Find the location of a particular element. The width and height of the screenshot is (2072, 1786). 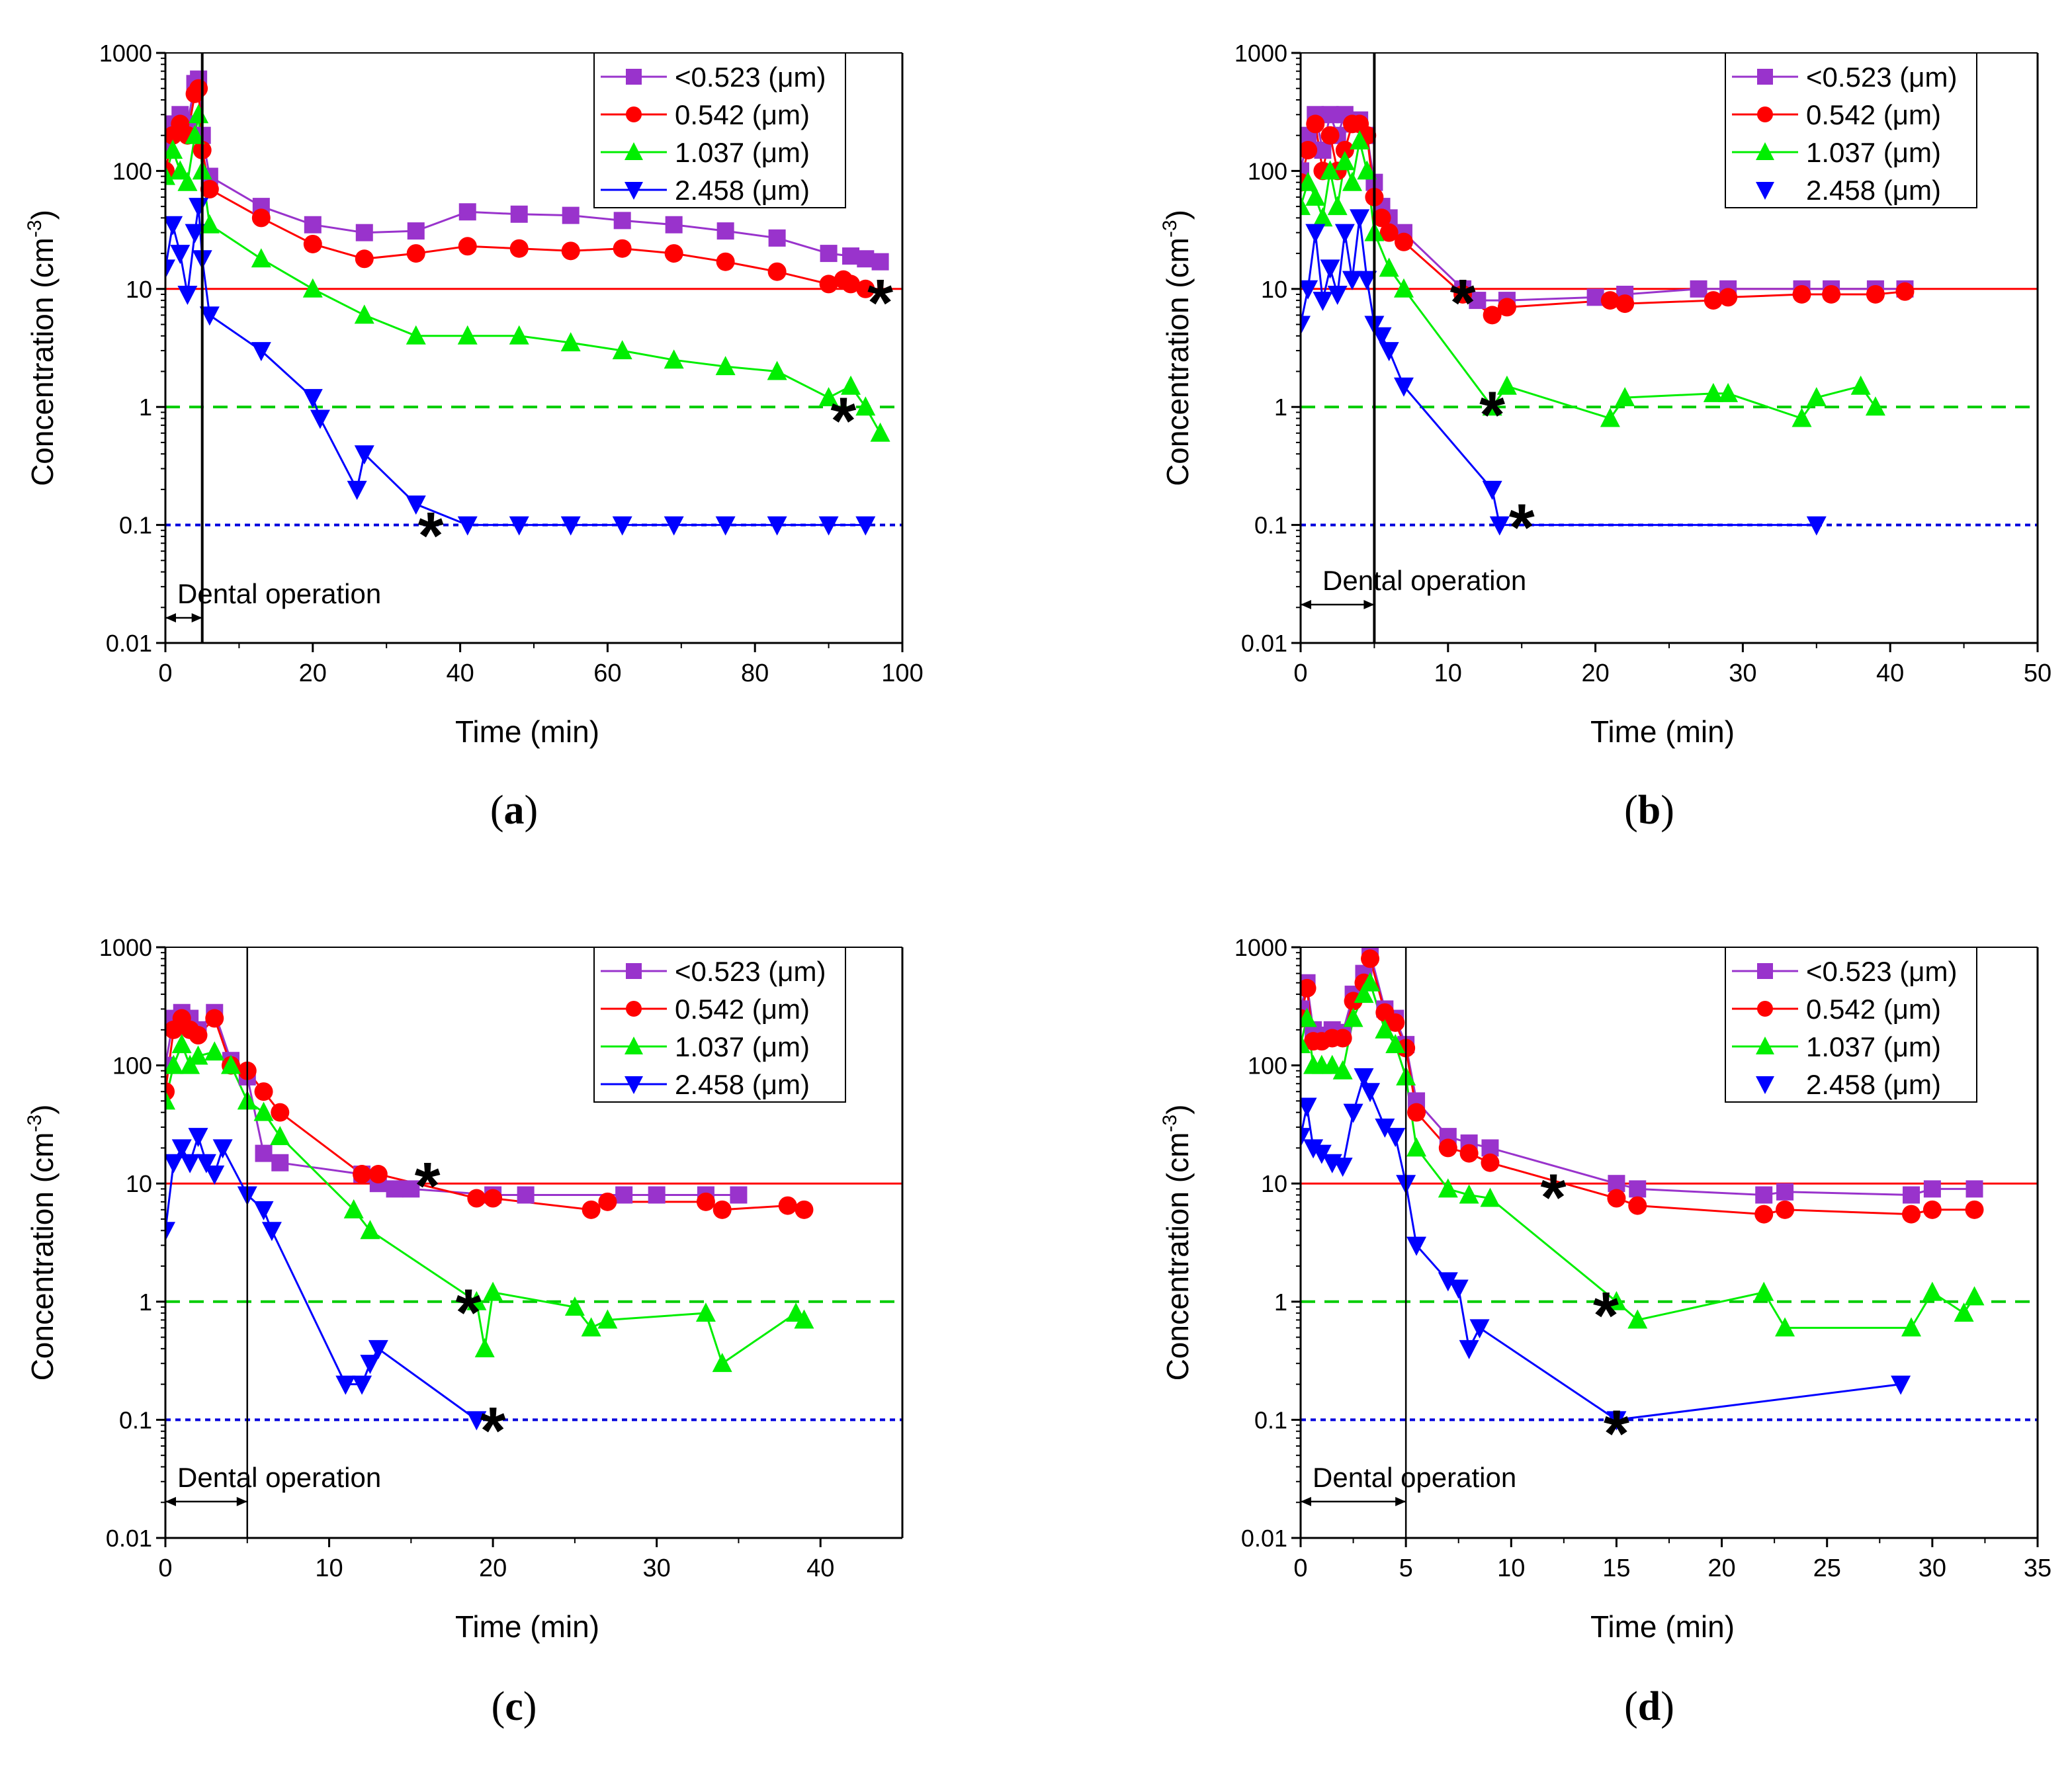

legend-marker-triangle-up is located at coordinates (634, 151).